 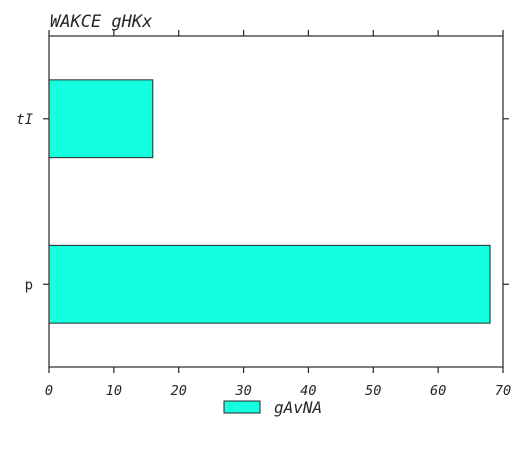 I want to click on bar-tI, so click(x=101, y=119).